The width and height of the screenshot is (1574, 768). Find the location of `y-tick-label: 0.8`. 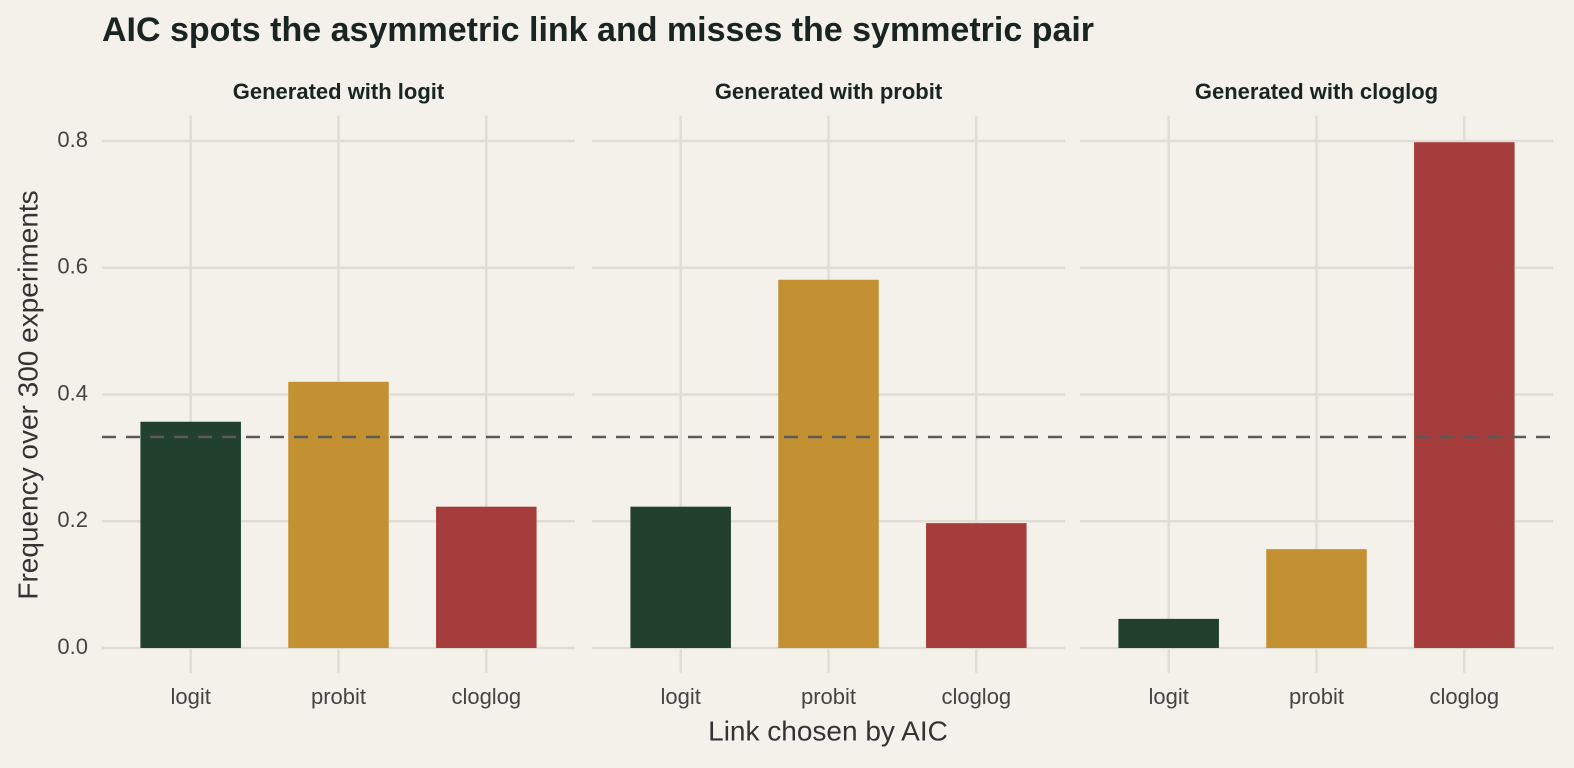

y-tick-label: 0.8 is located at coordinates (72, 139).